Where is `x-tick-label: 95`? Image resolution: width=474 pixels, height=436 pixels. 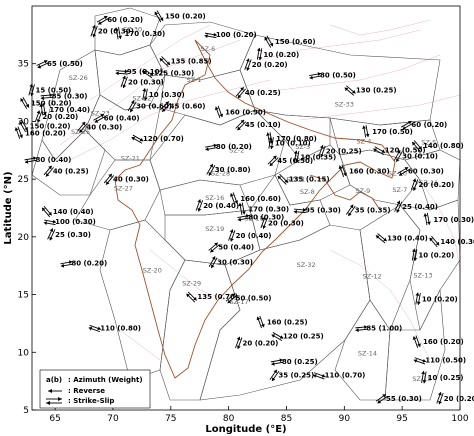
x-tick-label: 95 is located at coordinates (401, 419).